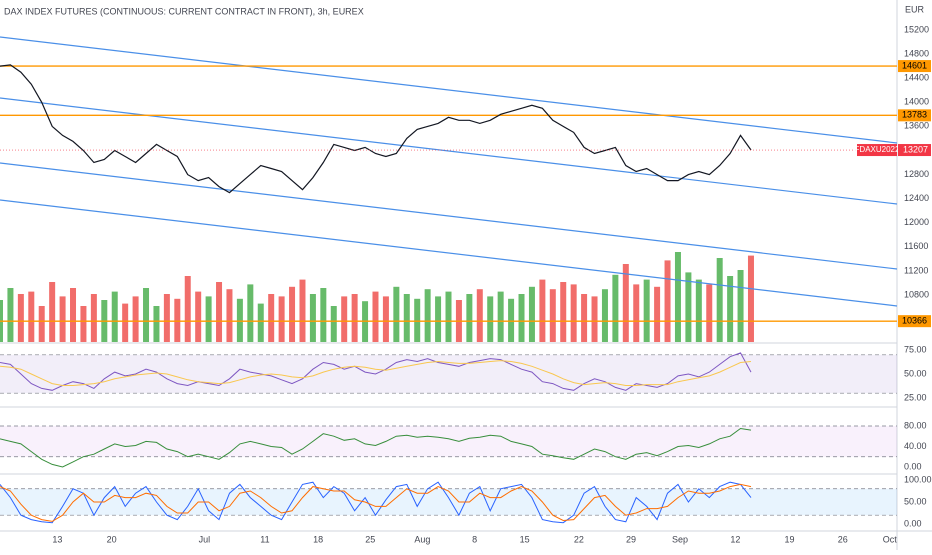 This screenshot has width=932, height=555. Describe the element at coordinates (735, 539) in the screenshot. I see `x-tick-label: 12` at that location.